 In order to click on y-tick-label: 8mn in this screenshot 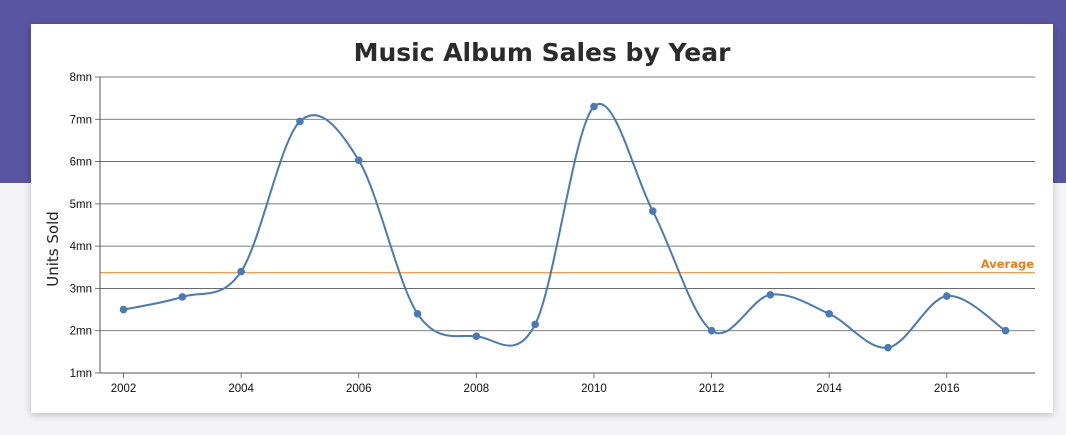, I will do `click(81, 78)`.